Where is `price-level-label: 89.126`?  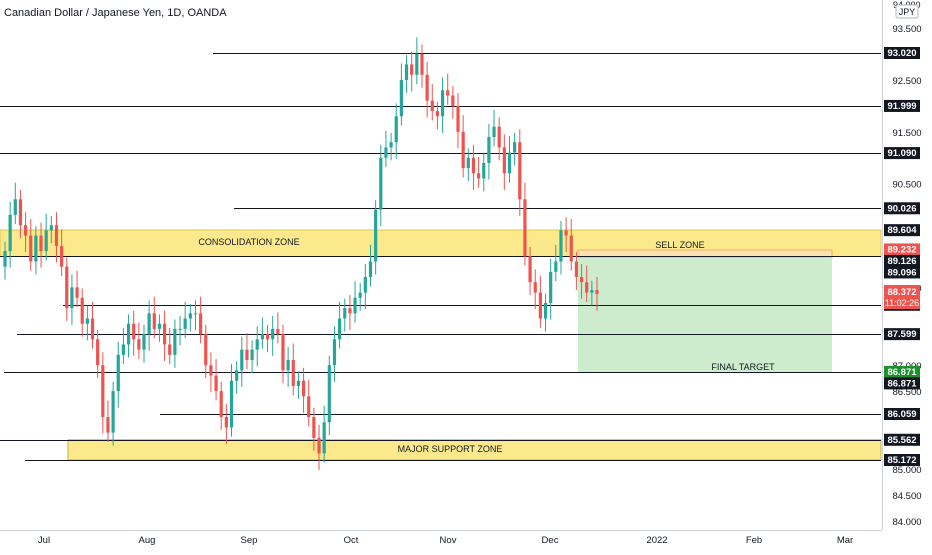 price-level-label: 89.126 is located at coordinates (902, 260).